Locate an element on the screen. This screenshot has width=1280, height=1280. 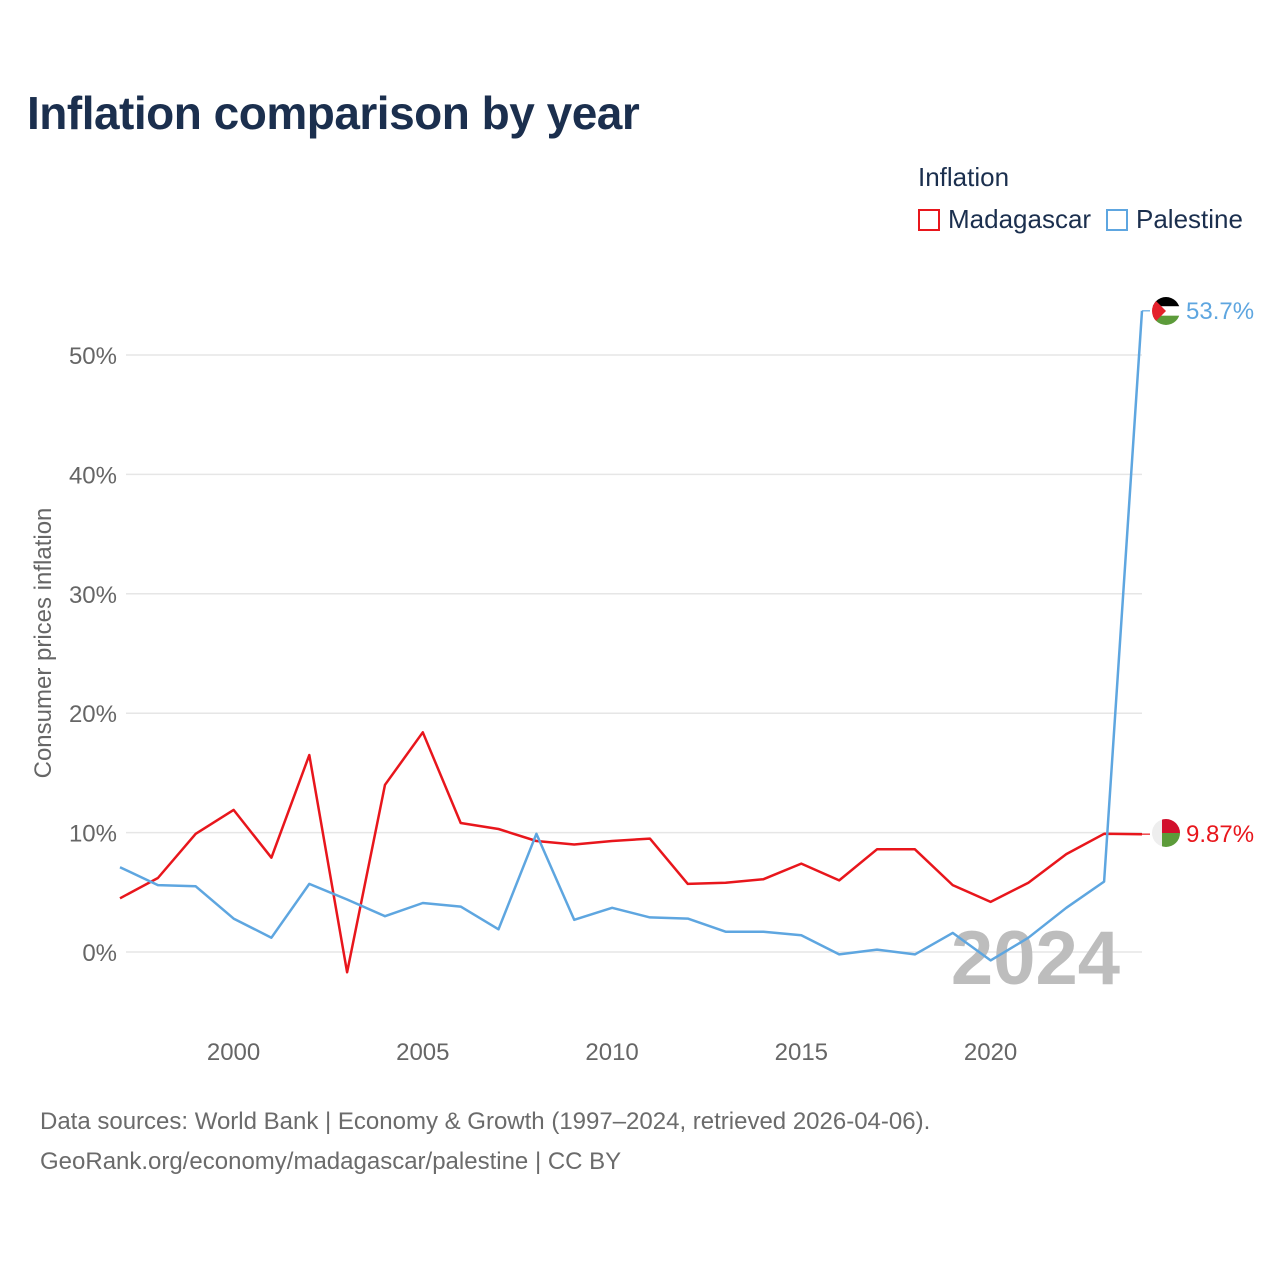
x-tick-label: 2010 is located at coordinates (611, 1052).